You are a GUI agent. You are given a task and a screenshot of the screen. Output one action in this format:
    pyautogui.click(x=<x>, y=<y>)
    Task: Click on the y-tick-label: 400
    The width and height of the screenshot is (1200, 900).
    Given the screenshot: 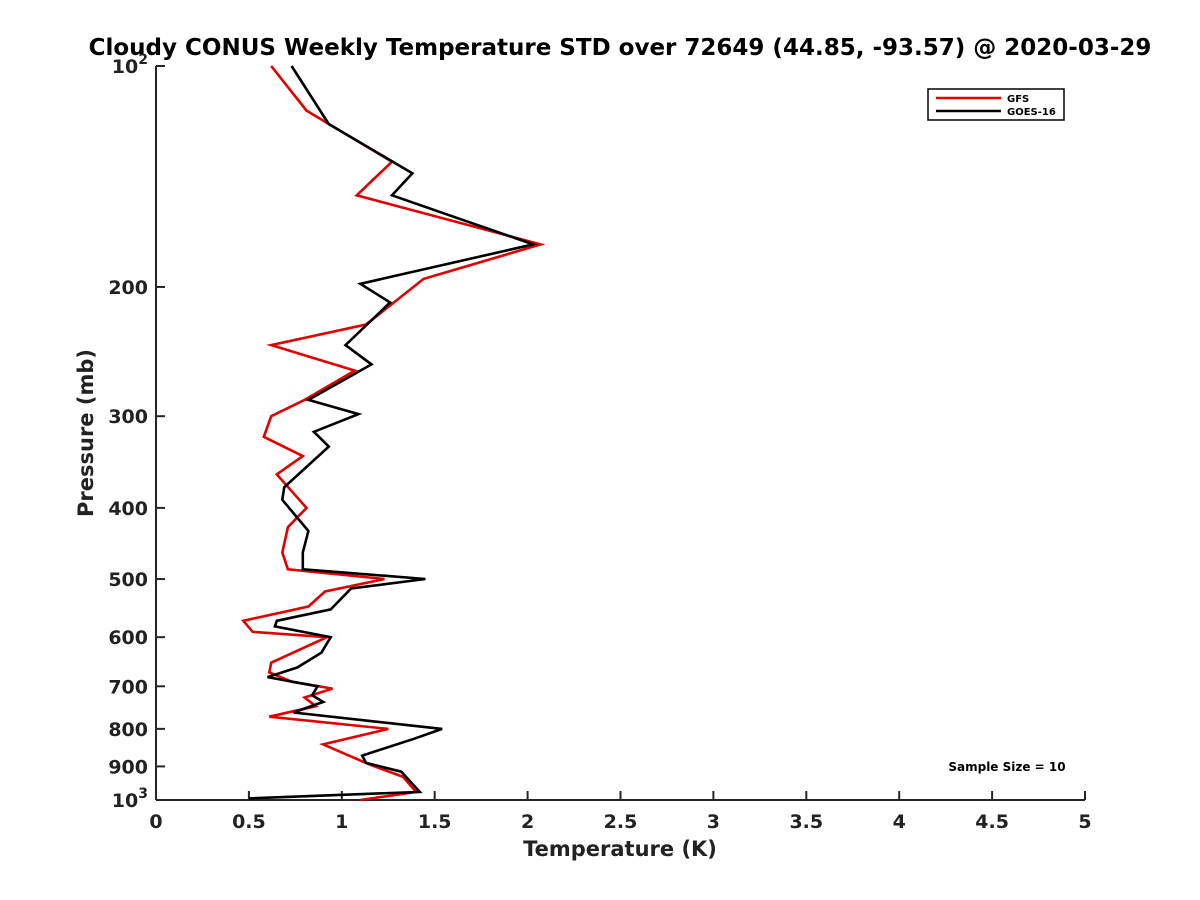 What is the action you would take?
    pyautogui.click(x=128, y=509)
    